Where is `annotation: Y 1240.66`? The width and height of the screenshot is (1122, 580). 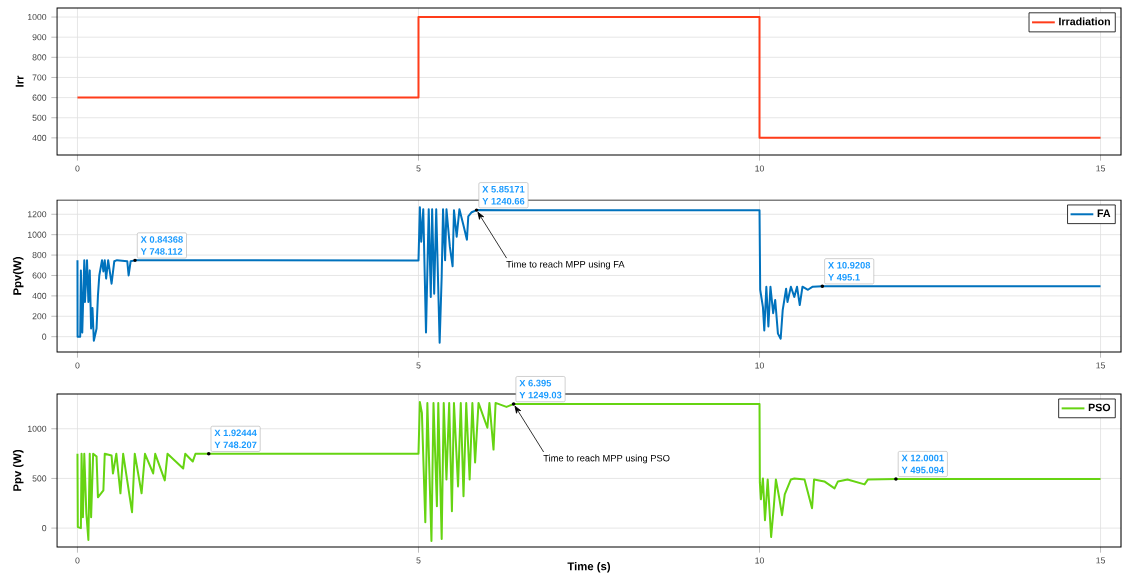 annotation: Y 1240.66 is located at coordinates (503, 201).